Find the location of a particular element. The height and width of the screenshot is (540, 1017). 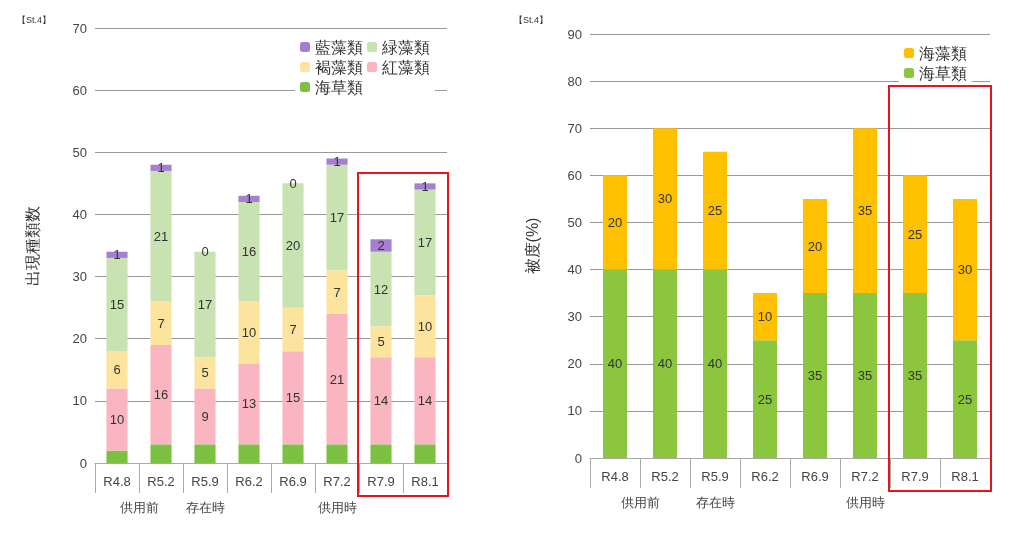

data-label: 15 is located at coordinates (117, 305).